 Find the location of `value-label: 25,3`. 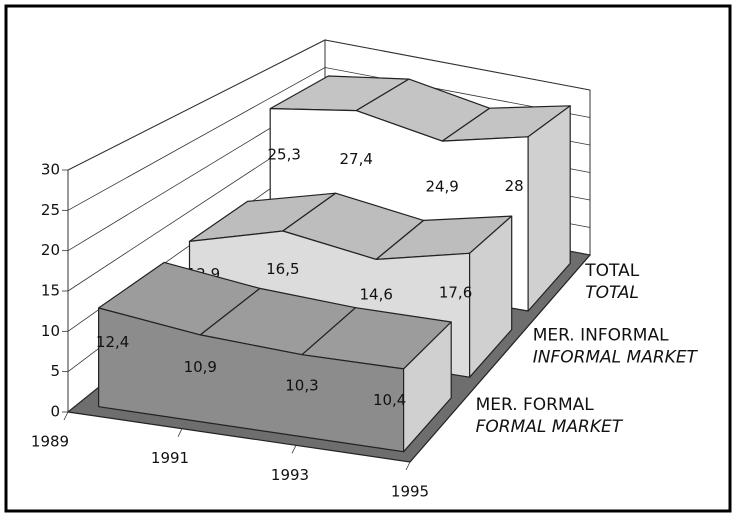

value-label: 25,3 is located at coordinates (284, 155).